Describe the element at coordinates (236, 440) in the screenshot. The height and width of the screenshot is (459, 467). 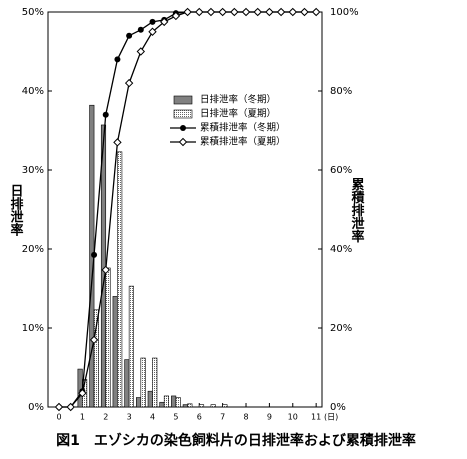
I see `caption: 図1 エゾシカの染色飼料片の日排泄率および累積排泄率` at that location.